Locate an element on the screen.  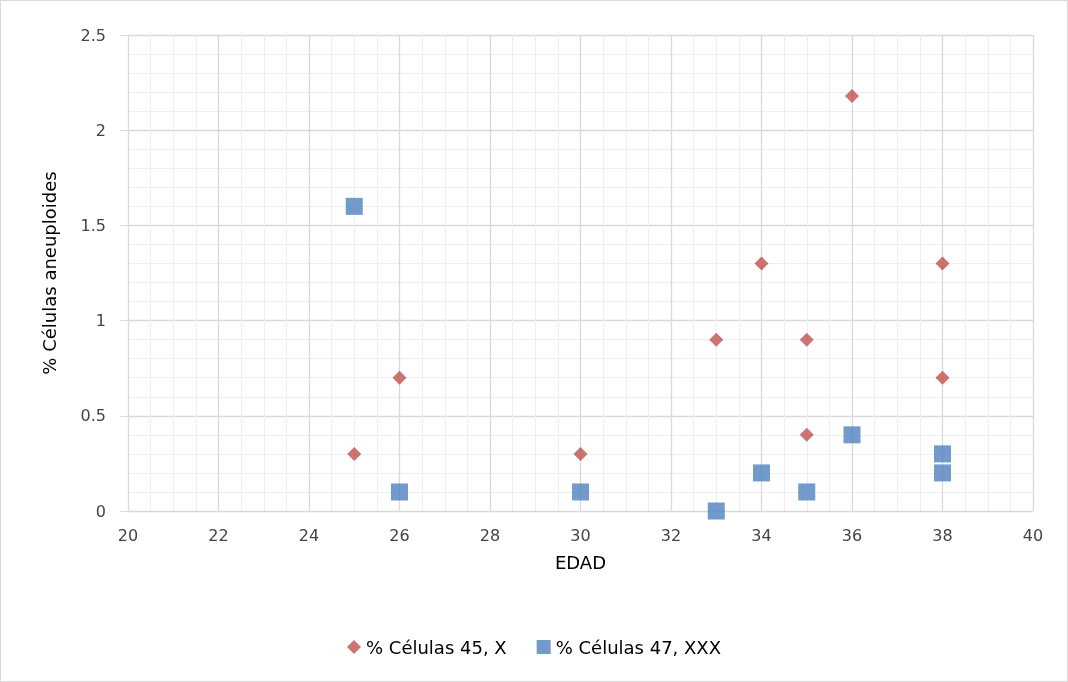
x-tick-label: 34 is located at coordinates (761, 535).